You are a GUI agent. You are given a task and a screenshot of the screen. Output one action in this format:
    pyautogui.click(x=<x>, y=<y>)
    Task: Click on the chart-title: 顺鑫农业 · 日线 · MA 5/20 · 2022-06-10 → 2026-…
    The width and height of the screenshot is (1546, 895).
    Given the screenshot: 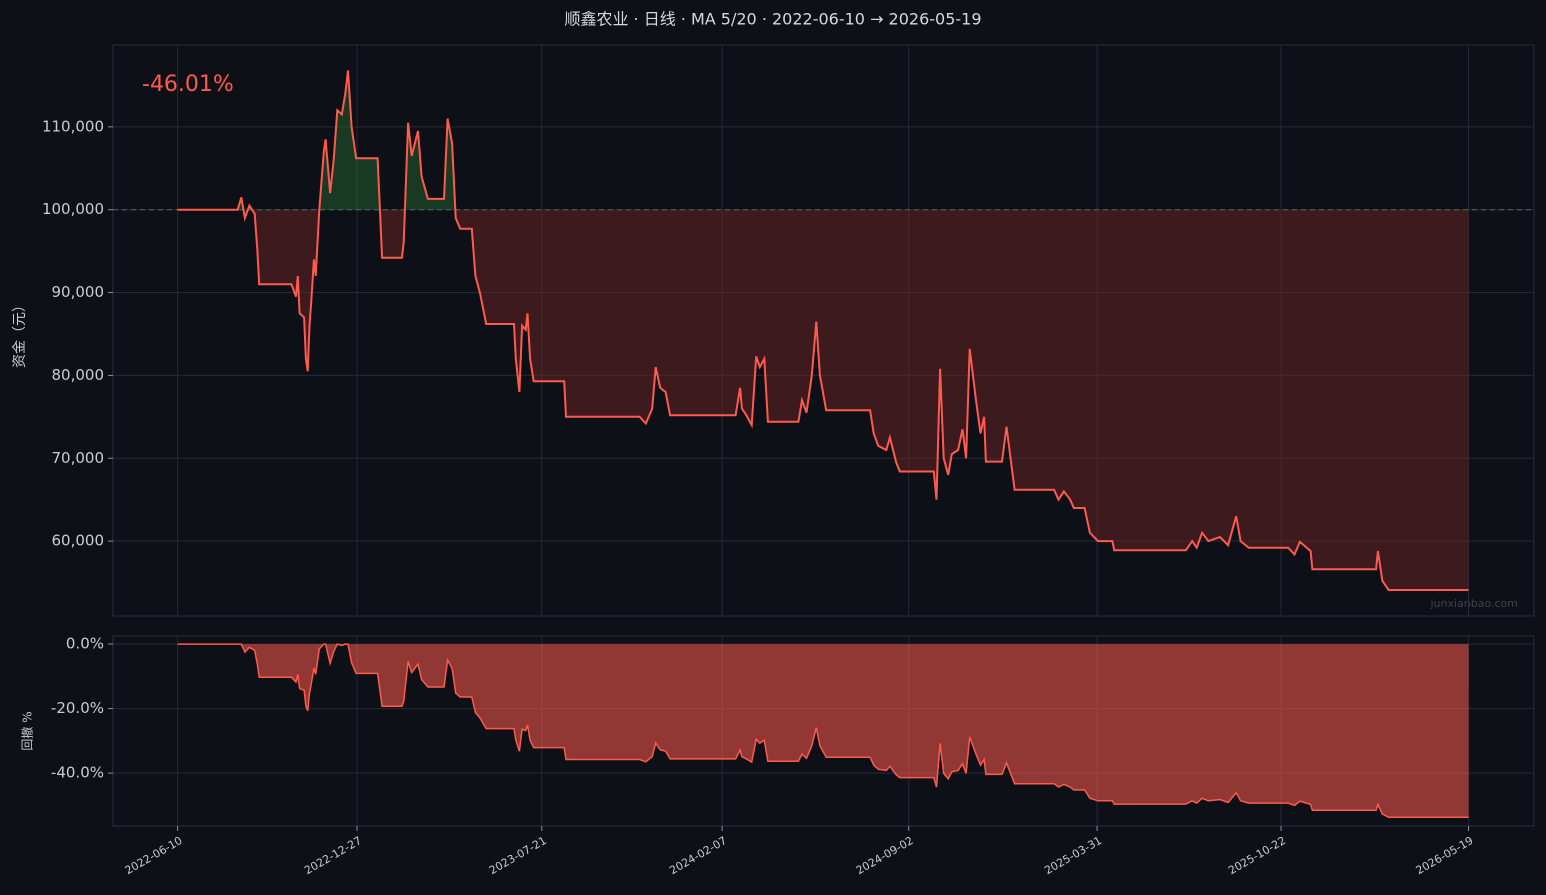 What is the action you would take?
    pyautogui.click(x=772, y=19)
    